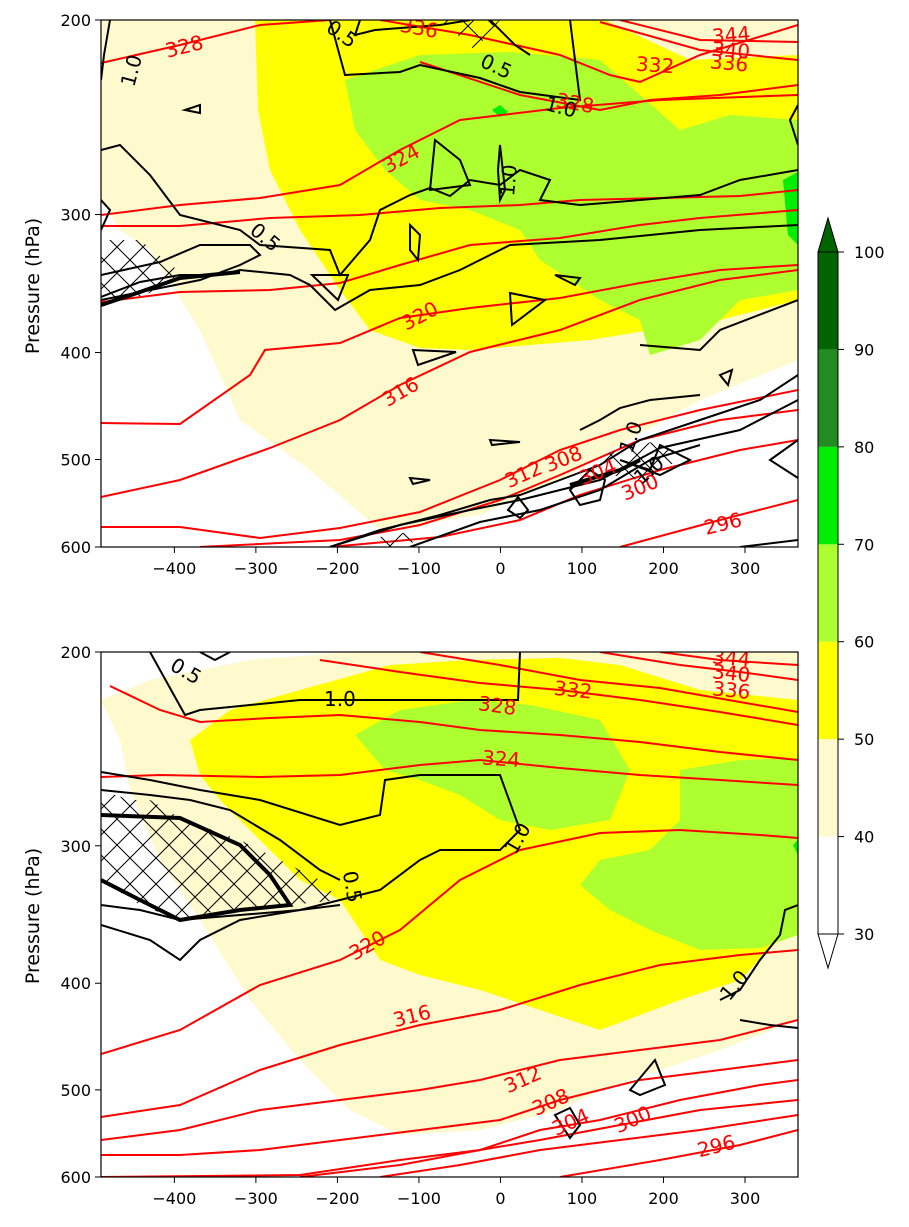  What do you see at coordinates (731, 658) in the screenshot?
I see `bottom-isentrope-label: 344` at bounding box center [731, 658].